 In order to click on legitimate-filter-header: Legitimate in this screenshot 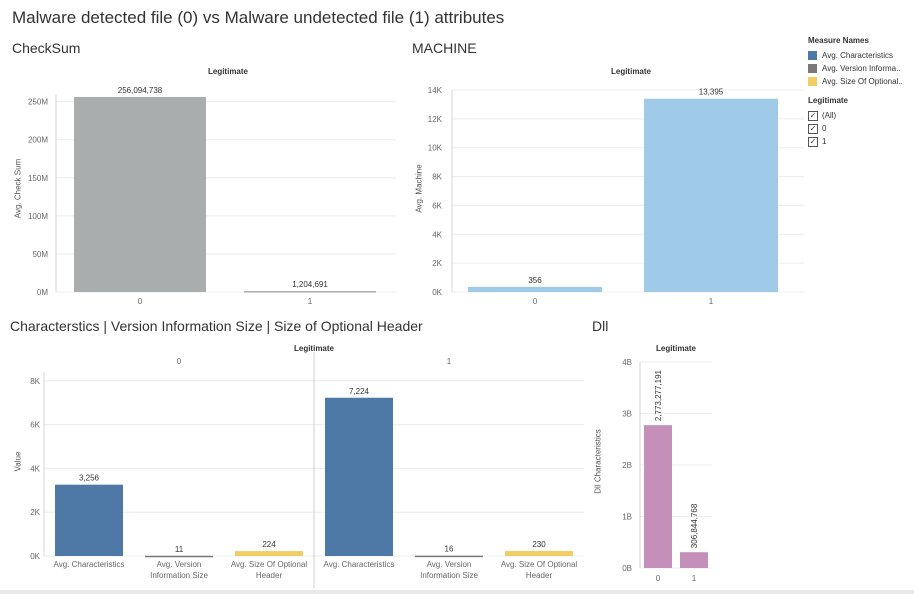, I will do `click(828, 100)`.